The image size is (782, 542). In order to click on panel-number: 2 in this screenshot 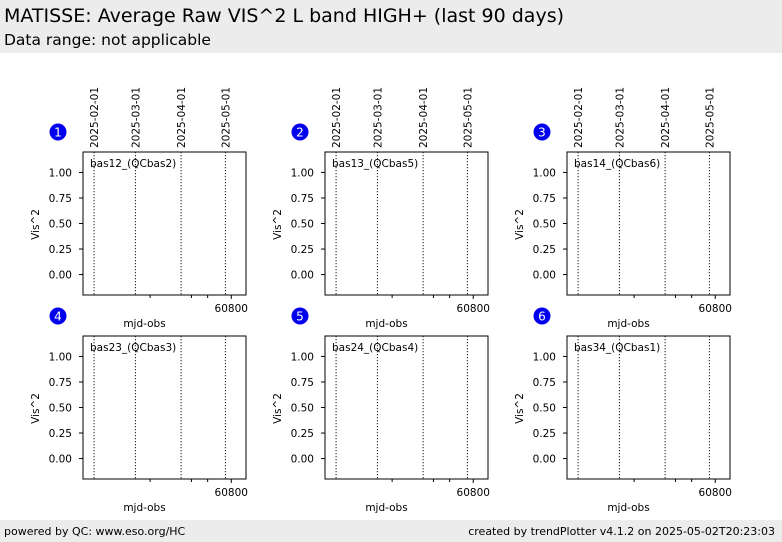, I will do `click(300, 133)`.